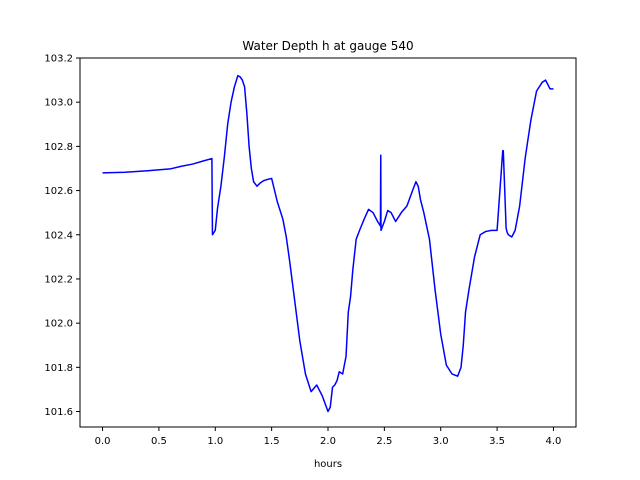 This screenshot has height=480, width=640. Describe the element at coordinates (58, 368) in the screenshot. I see `y-tick-label: 101.8` at that location.